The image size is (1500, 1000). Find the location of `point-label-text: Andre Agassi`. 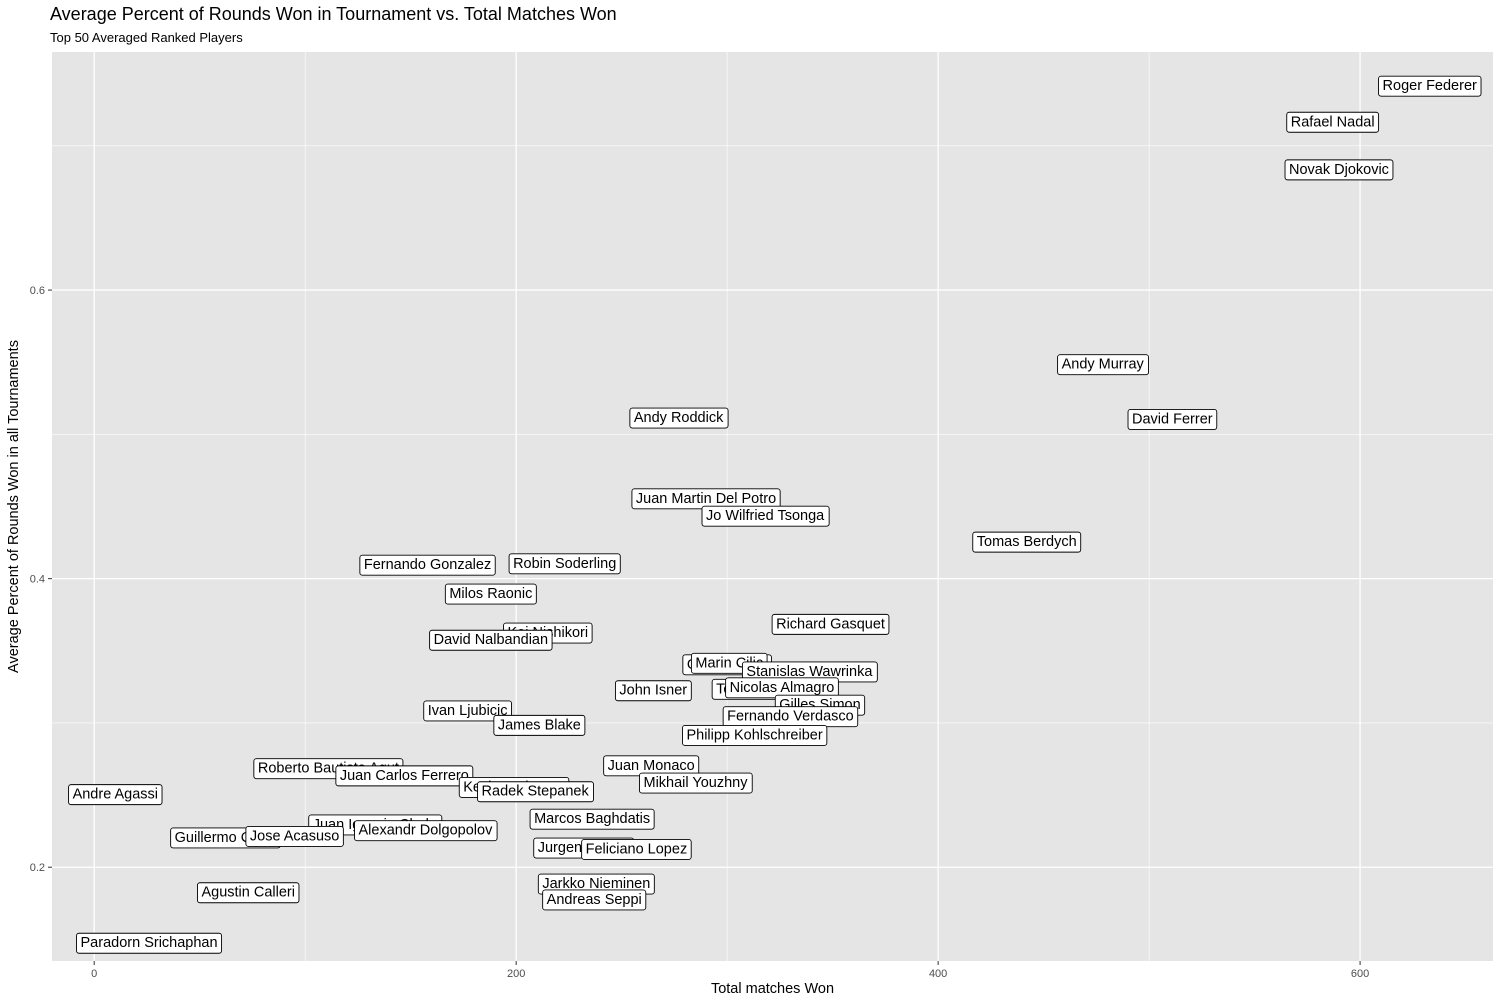

point-label-text: Andre Agassi is located at coordinates (115, 795).